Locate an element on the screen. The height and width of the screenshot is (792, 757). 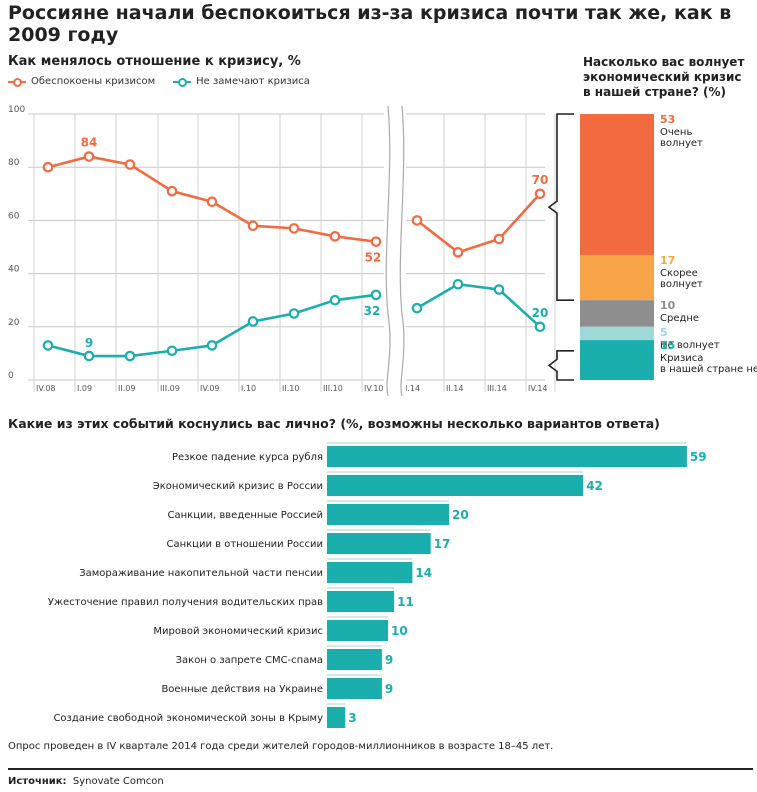
x-tick-label: II.09 is located at coordinates (126, 388).